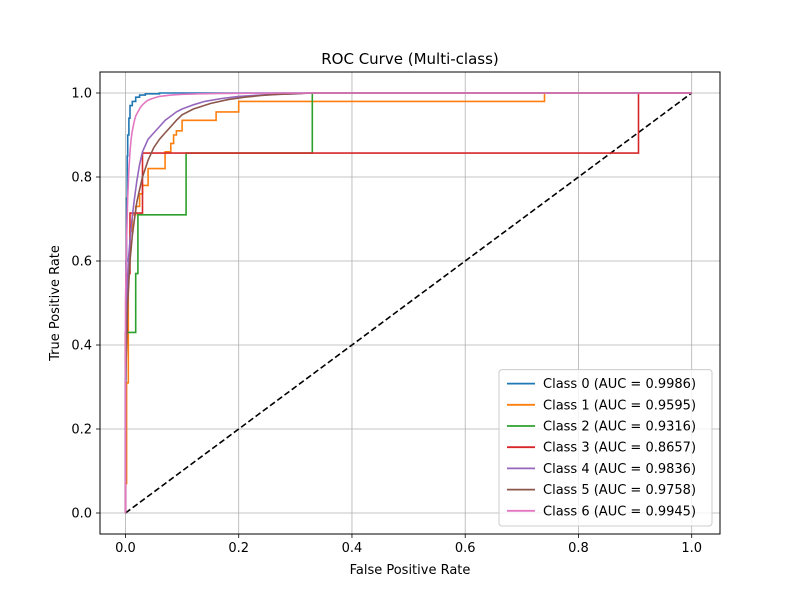 Image resolution: width=800 pixels, height=600 pixels. What do you see at coordinates (619, 405) in the screenshot?
I see `legend-entry: Class 1 (AUC = 0.9595)` at bounding box center [619, 405].